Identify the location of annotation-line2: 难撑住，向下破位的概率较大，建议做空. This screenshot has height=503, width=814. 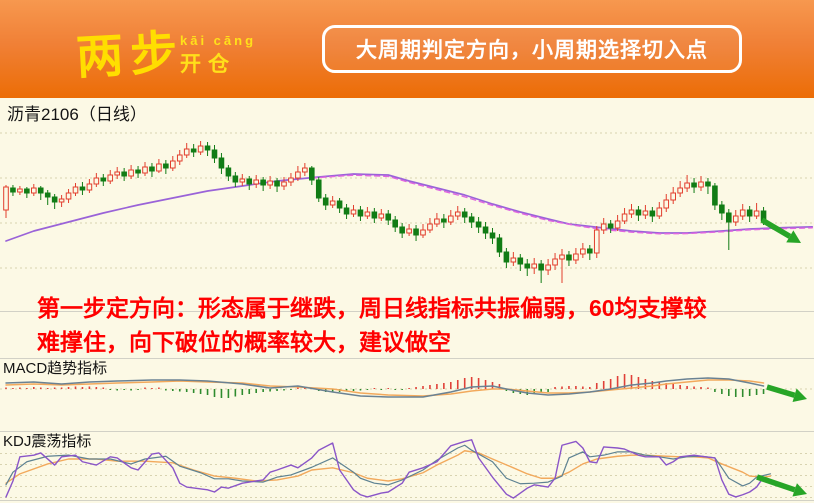
(244, 342).